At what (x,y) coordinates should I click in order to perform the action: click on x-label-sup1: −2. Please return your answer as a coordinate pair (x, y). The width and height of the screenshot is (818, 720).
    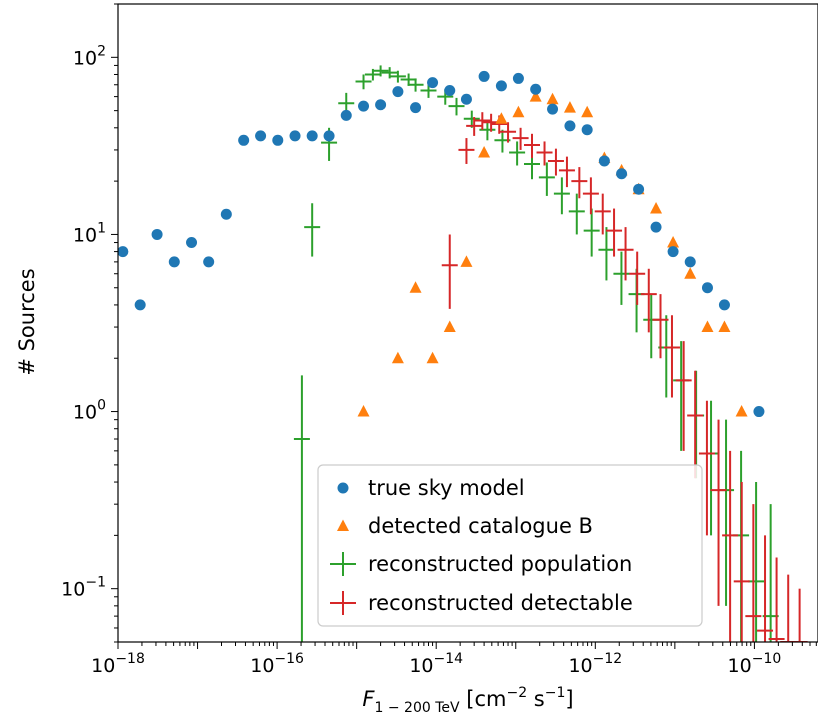
    Looking at the image, I should click on (516, 693).